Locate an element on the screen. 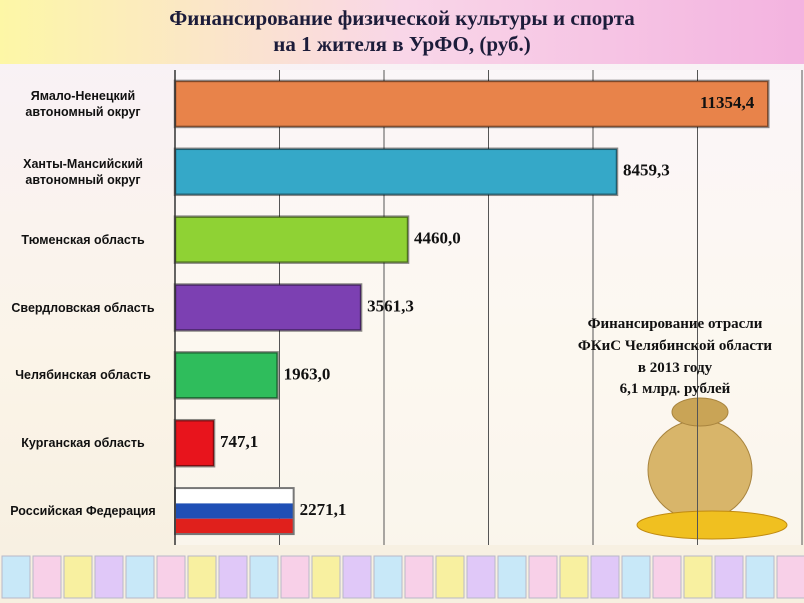 This screenshot has height=603, width=804. chart-title: на 1 жителя в УрФО, (руб.) is located at coordinates (402, 44).